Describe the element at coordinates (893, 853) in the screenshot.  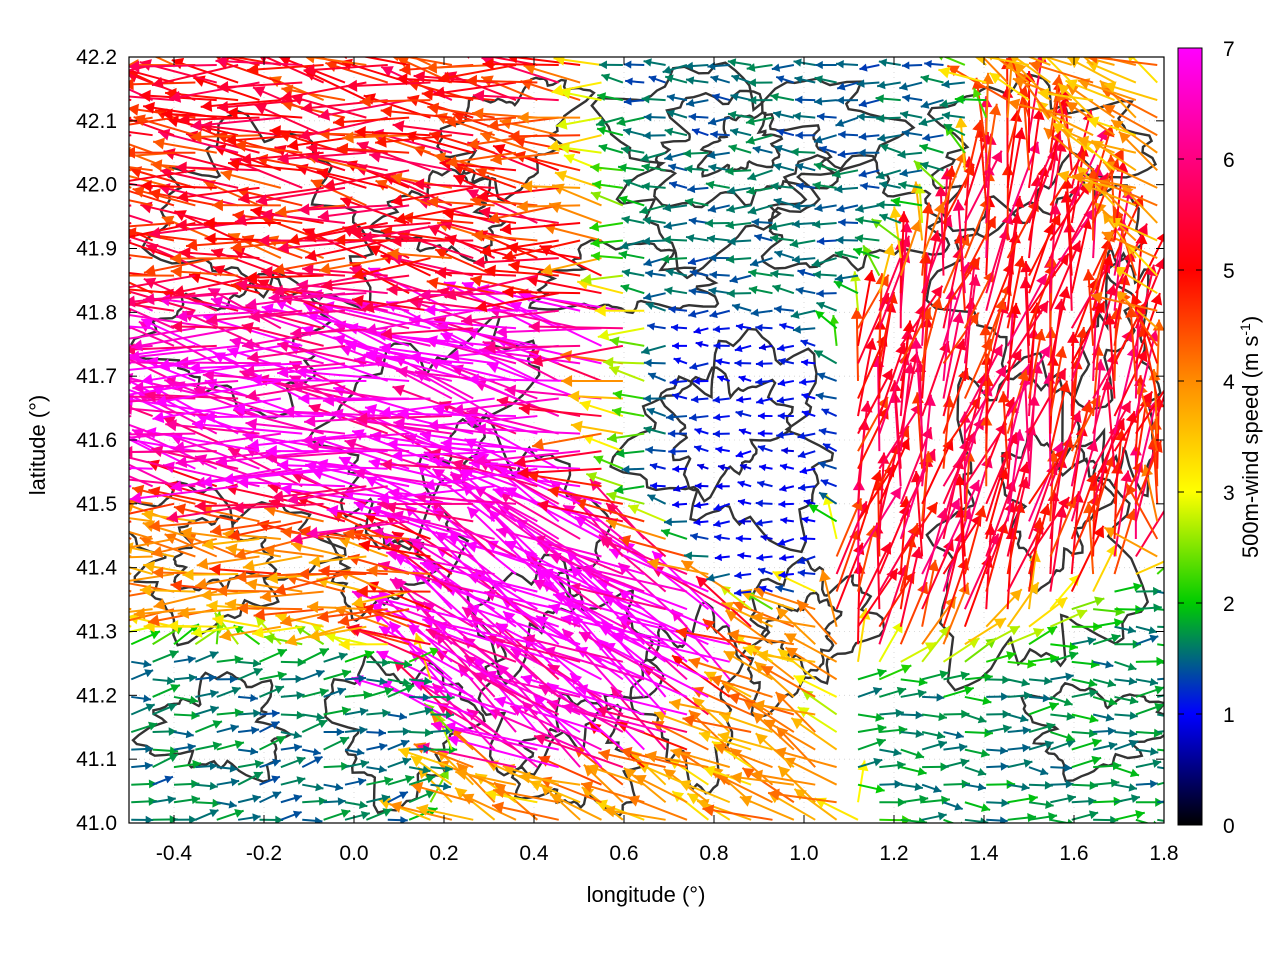
I see `x-tick-label: 1.2` at that location.